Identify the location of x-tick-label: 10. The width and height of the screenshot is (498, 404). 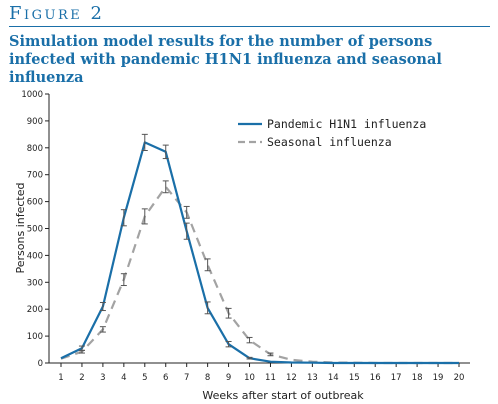
(249, 378).